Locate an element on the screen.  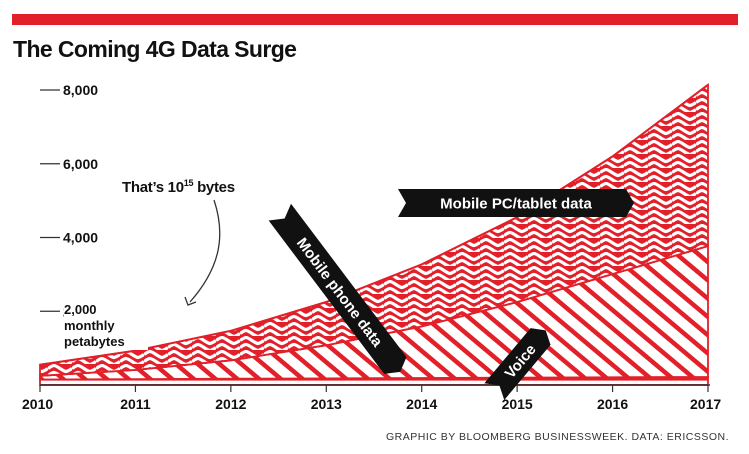
annotation-arrow is located at coordinates (205, 251).